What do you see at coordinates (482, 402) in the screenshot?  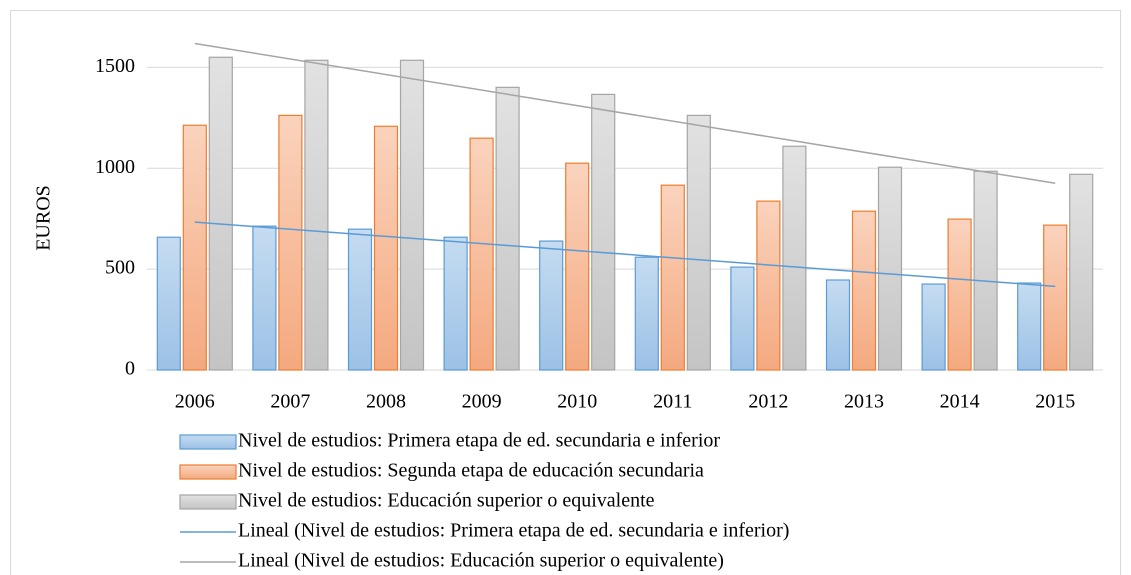 I see `x-tick-label: 2009` at bounding box center [482, 402].